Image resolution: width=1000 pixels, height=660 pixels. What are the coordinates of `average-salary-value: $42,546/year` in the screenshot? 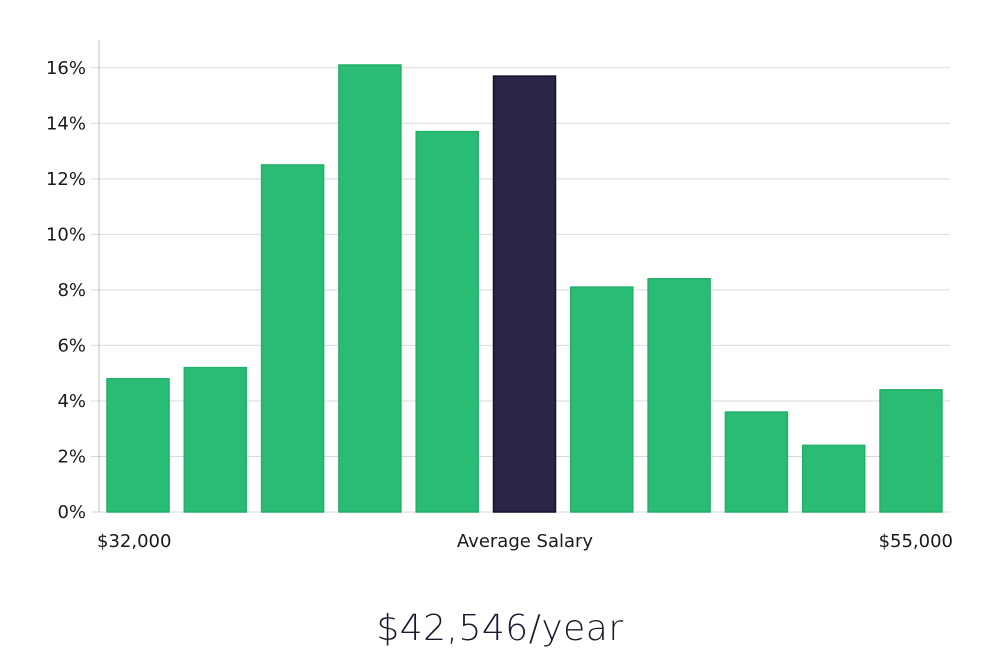 It's located at (500, 628).